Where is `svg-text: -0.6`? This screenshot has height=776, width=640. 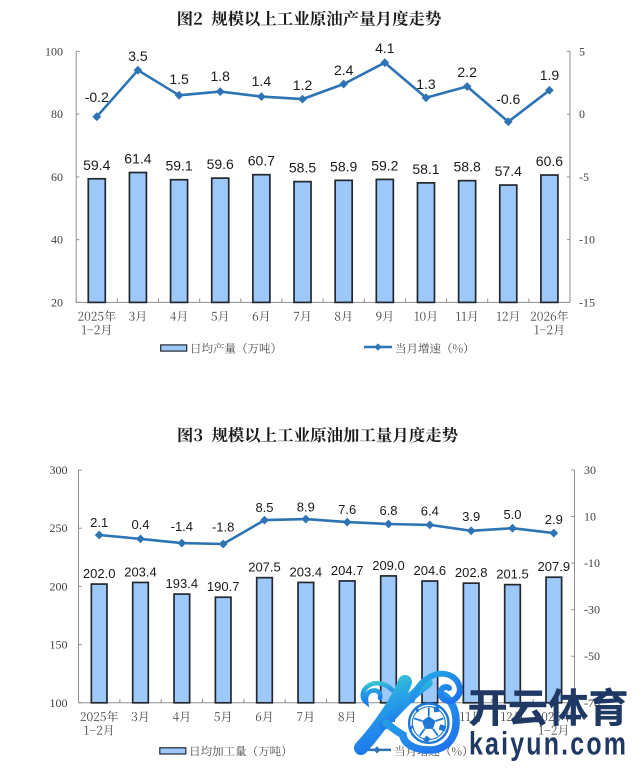
svg-text: -0.6 is located at coordinates (508, 99).